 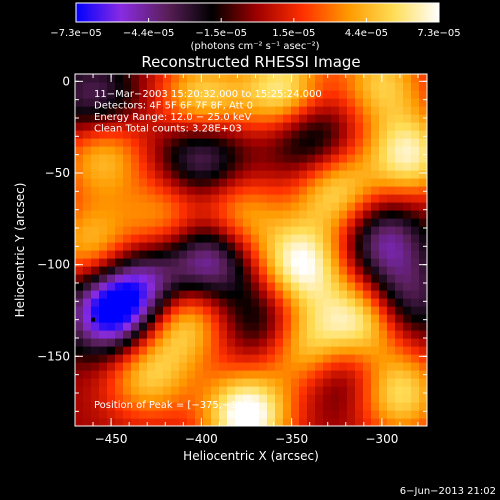 What do you see at coordinates (93, 319) in the screenshot?
I see `peak-marker` at bounding box center [93, 319].